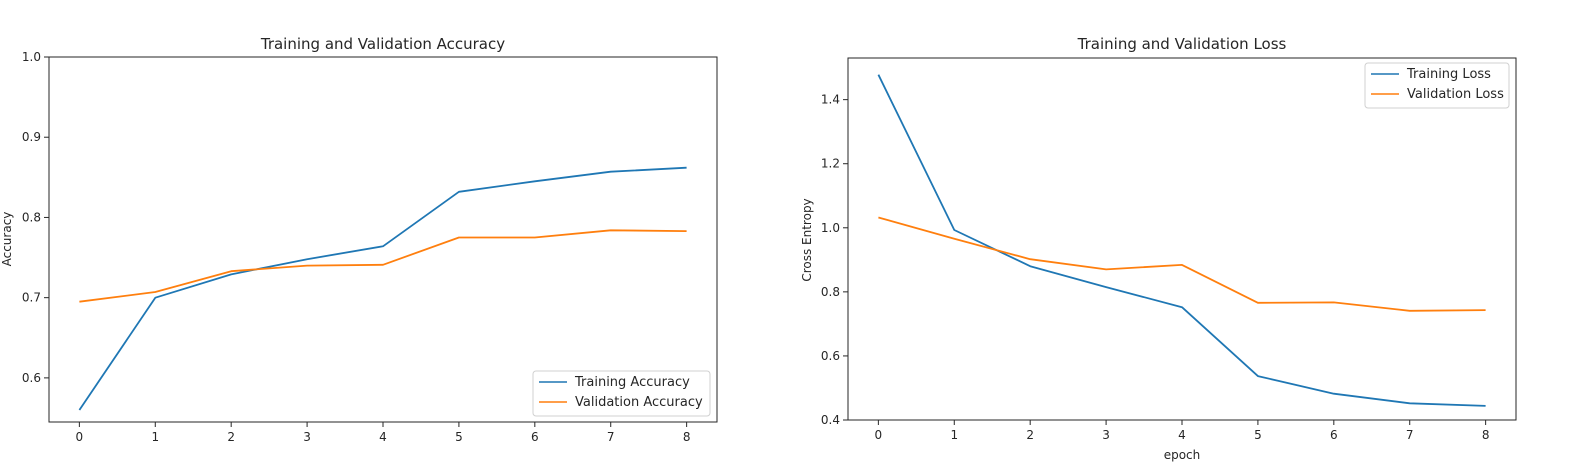  What do you see at coordinates (834, 260) in the screenshot?
I see `y-axis-ticks: 0.4 0.6 0.8 1.0 1.2 1.4` at bounding box center [834, 260].